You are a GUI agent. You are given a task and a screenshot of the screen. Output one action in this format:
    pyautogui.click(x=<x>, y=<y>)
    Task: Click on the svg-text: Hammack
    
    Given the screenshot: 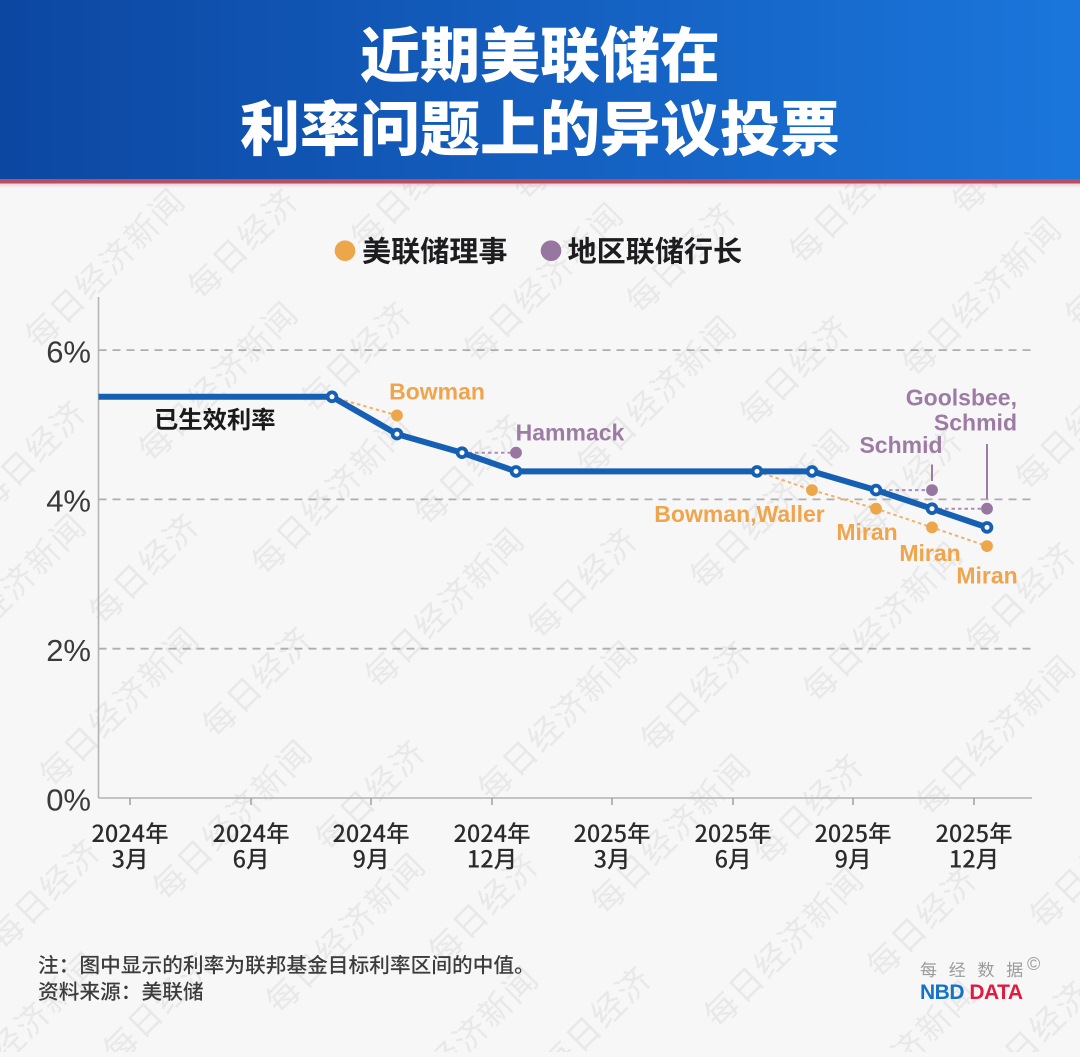 What is the action you would take?
    pyautogui.click(x=570, y=432)
    